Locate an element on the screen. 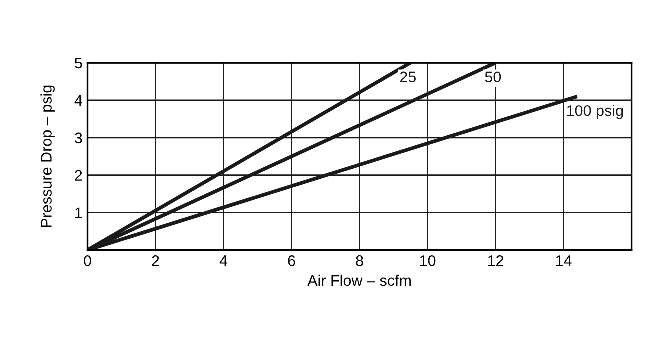 Image resolution: width=650 pixels, height=350 pixels. x-tick-label: 14 is located at coordinates (564, 261).